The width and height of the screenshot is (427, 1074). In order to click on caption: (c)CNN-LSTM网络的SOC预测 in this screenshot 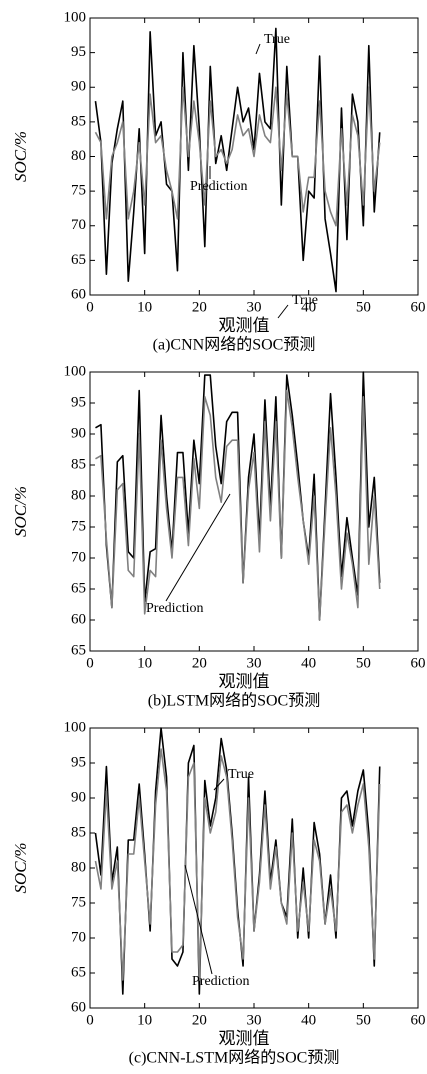, I will do `click(234, 1057)`.